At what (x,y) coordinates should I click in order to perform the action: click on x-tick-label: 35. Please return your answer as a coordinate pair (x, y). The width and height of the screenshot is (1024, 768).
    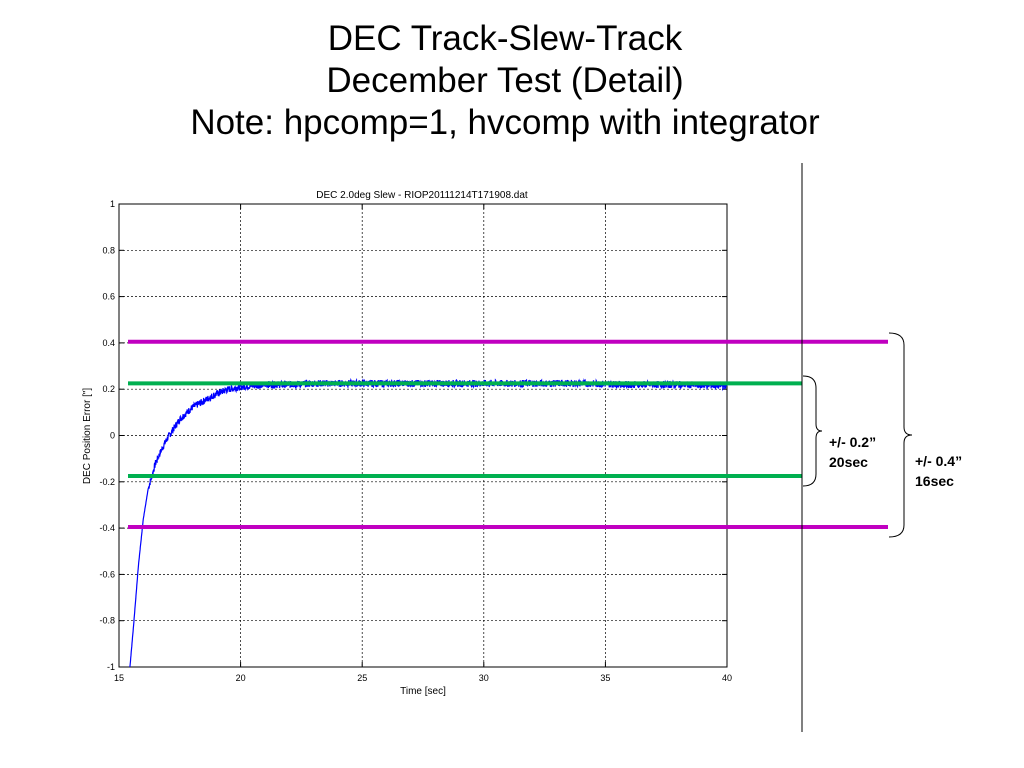
    Looking at the image, I should click on (605, 678).